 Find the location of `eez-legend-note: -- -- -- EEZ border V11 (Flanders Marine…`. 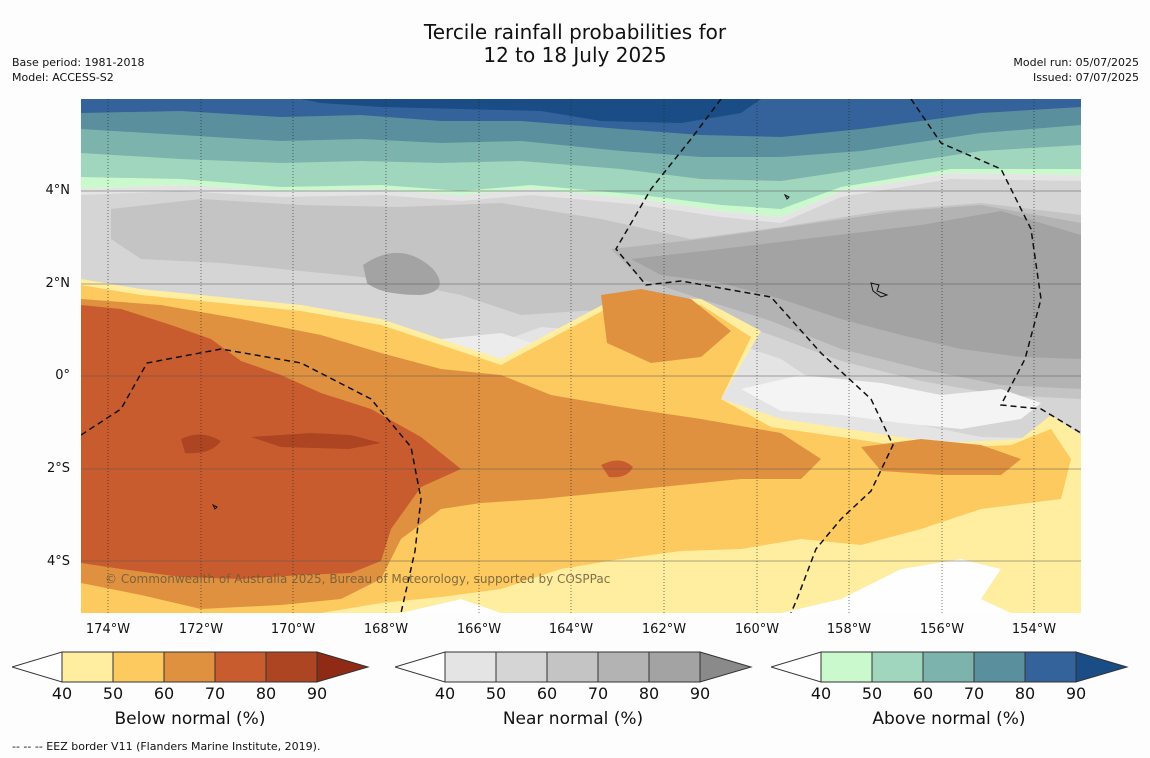

eez-legend-note: -- -- -- EEZ border V11 (Flanders Marine… is located at coordinates (166, 746).